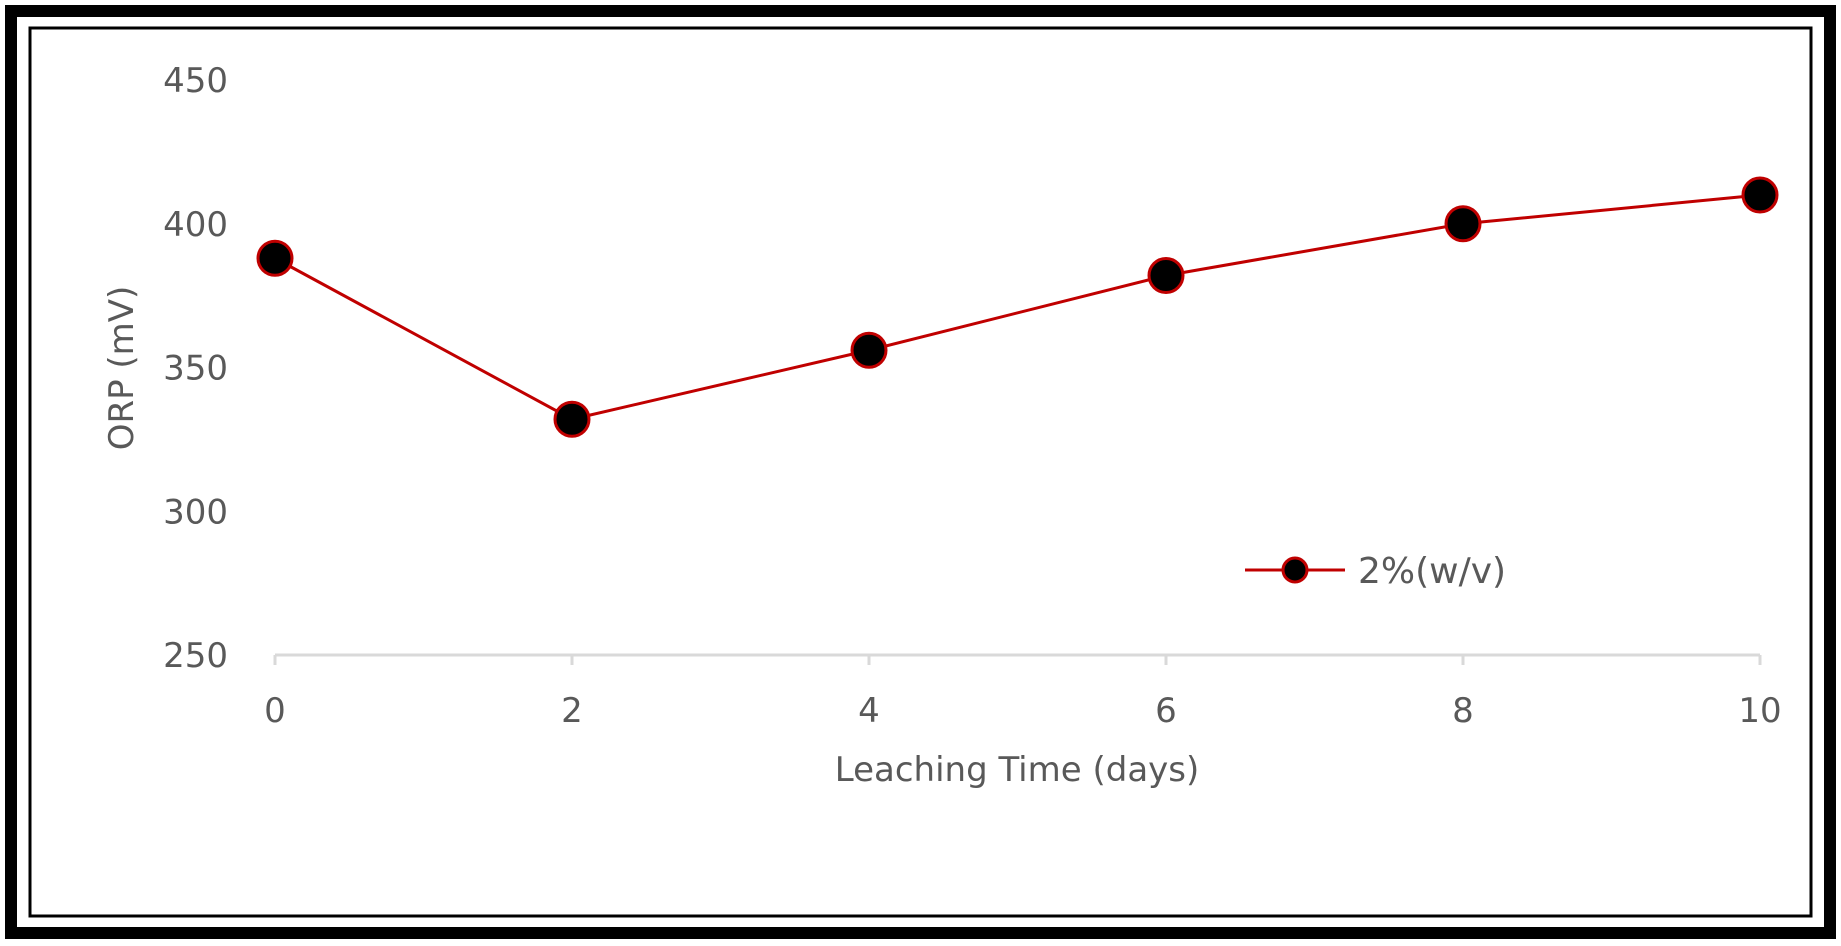 Image resolution: width=1841 pixels, height=946 pixels. Describe the element at coordinates (1017, 770) in the screenshot. I see `x-axis-title: Leaching Time (days)` at that location.